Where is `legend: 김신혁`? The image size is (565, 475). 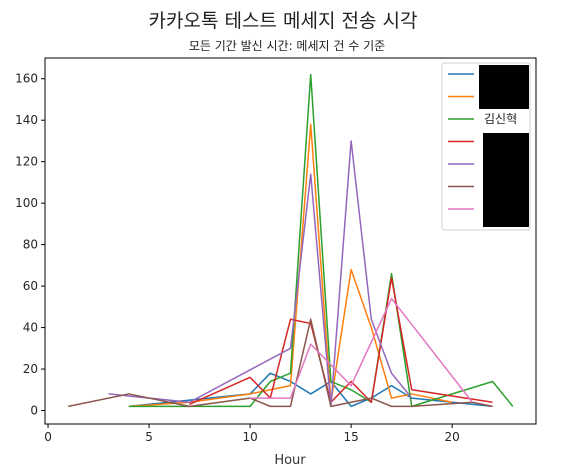 legend: 김신혁 is located at coordinates (486, 146).